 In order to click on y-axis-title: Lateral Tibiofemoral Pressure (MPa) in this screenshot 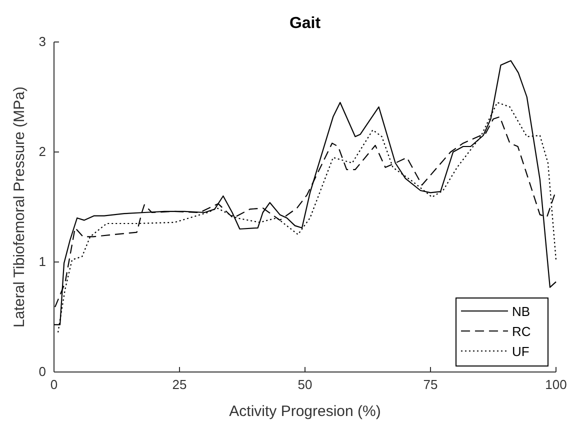, I will do `click(19, 207)`.